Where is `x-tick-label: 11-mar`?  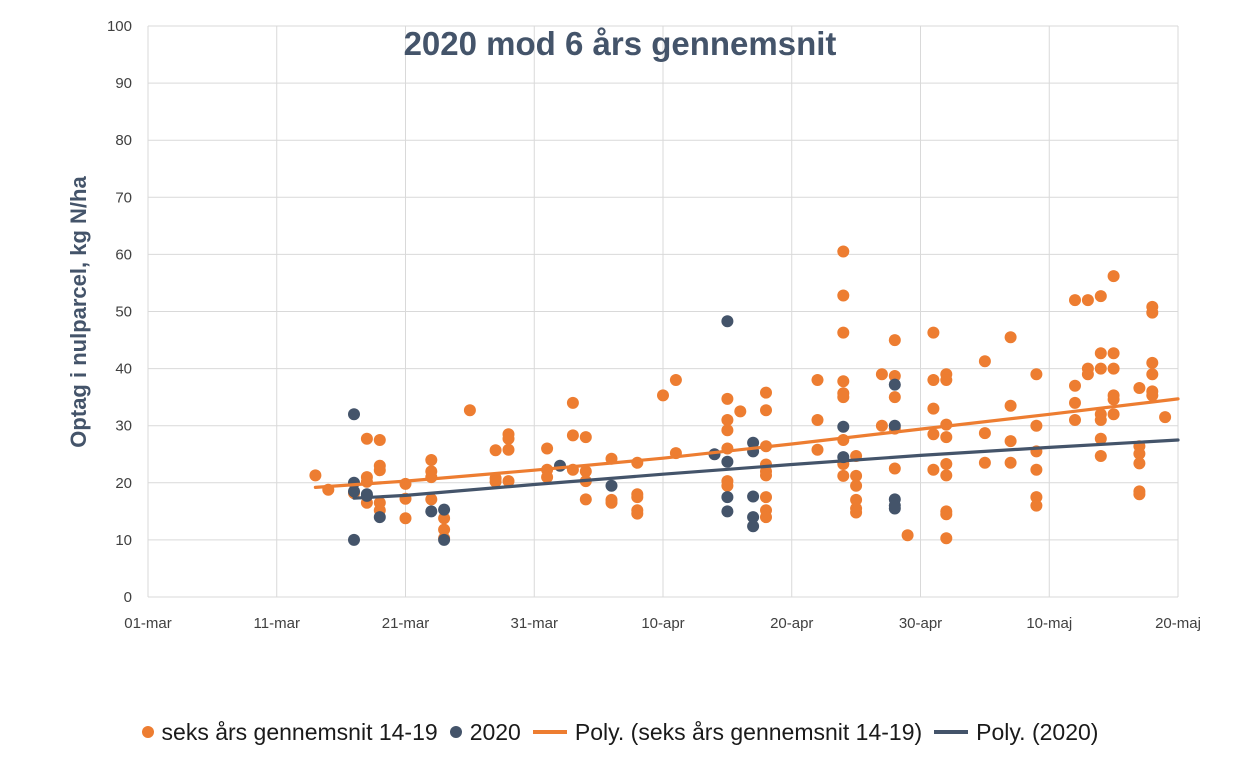 x-tick-label: 11-mar is located at coordinates (277, 623).